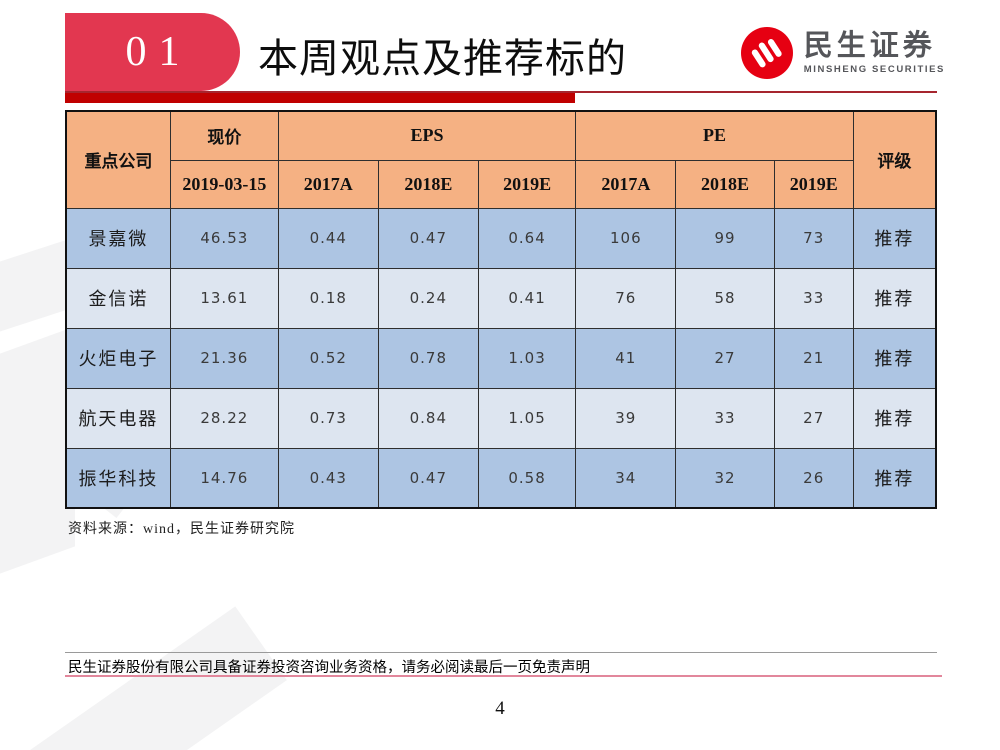 The width and height of the screenshot is (1000, 750). Describe the element at coordinates (320, 98) in the screenshot. I see `title-underline-thick` at that location.